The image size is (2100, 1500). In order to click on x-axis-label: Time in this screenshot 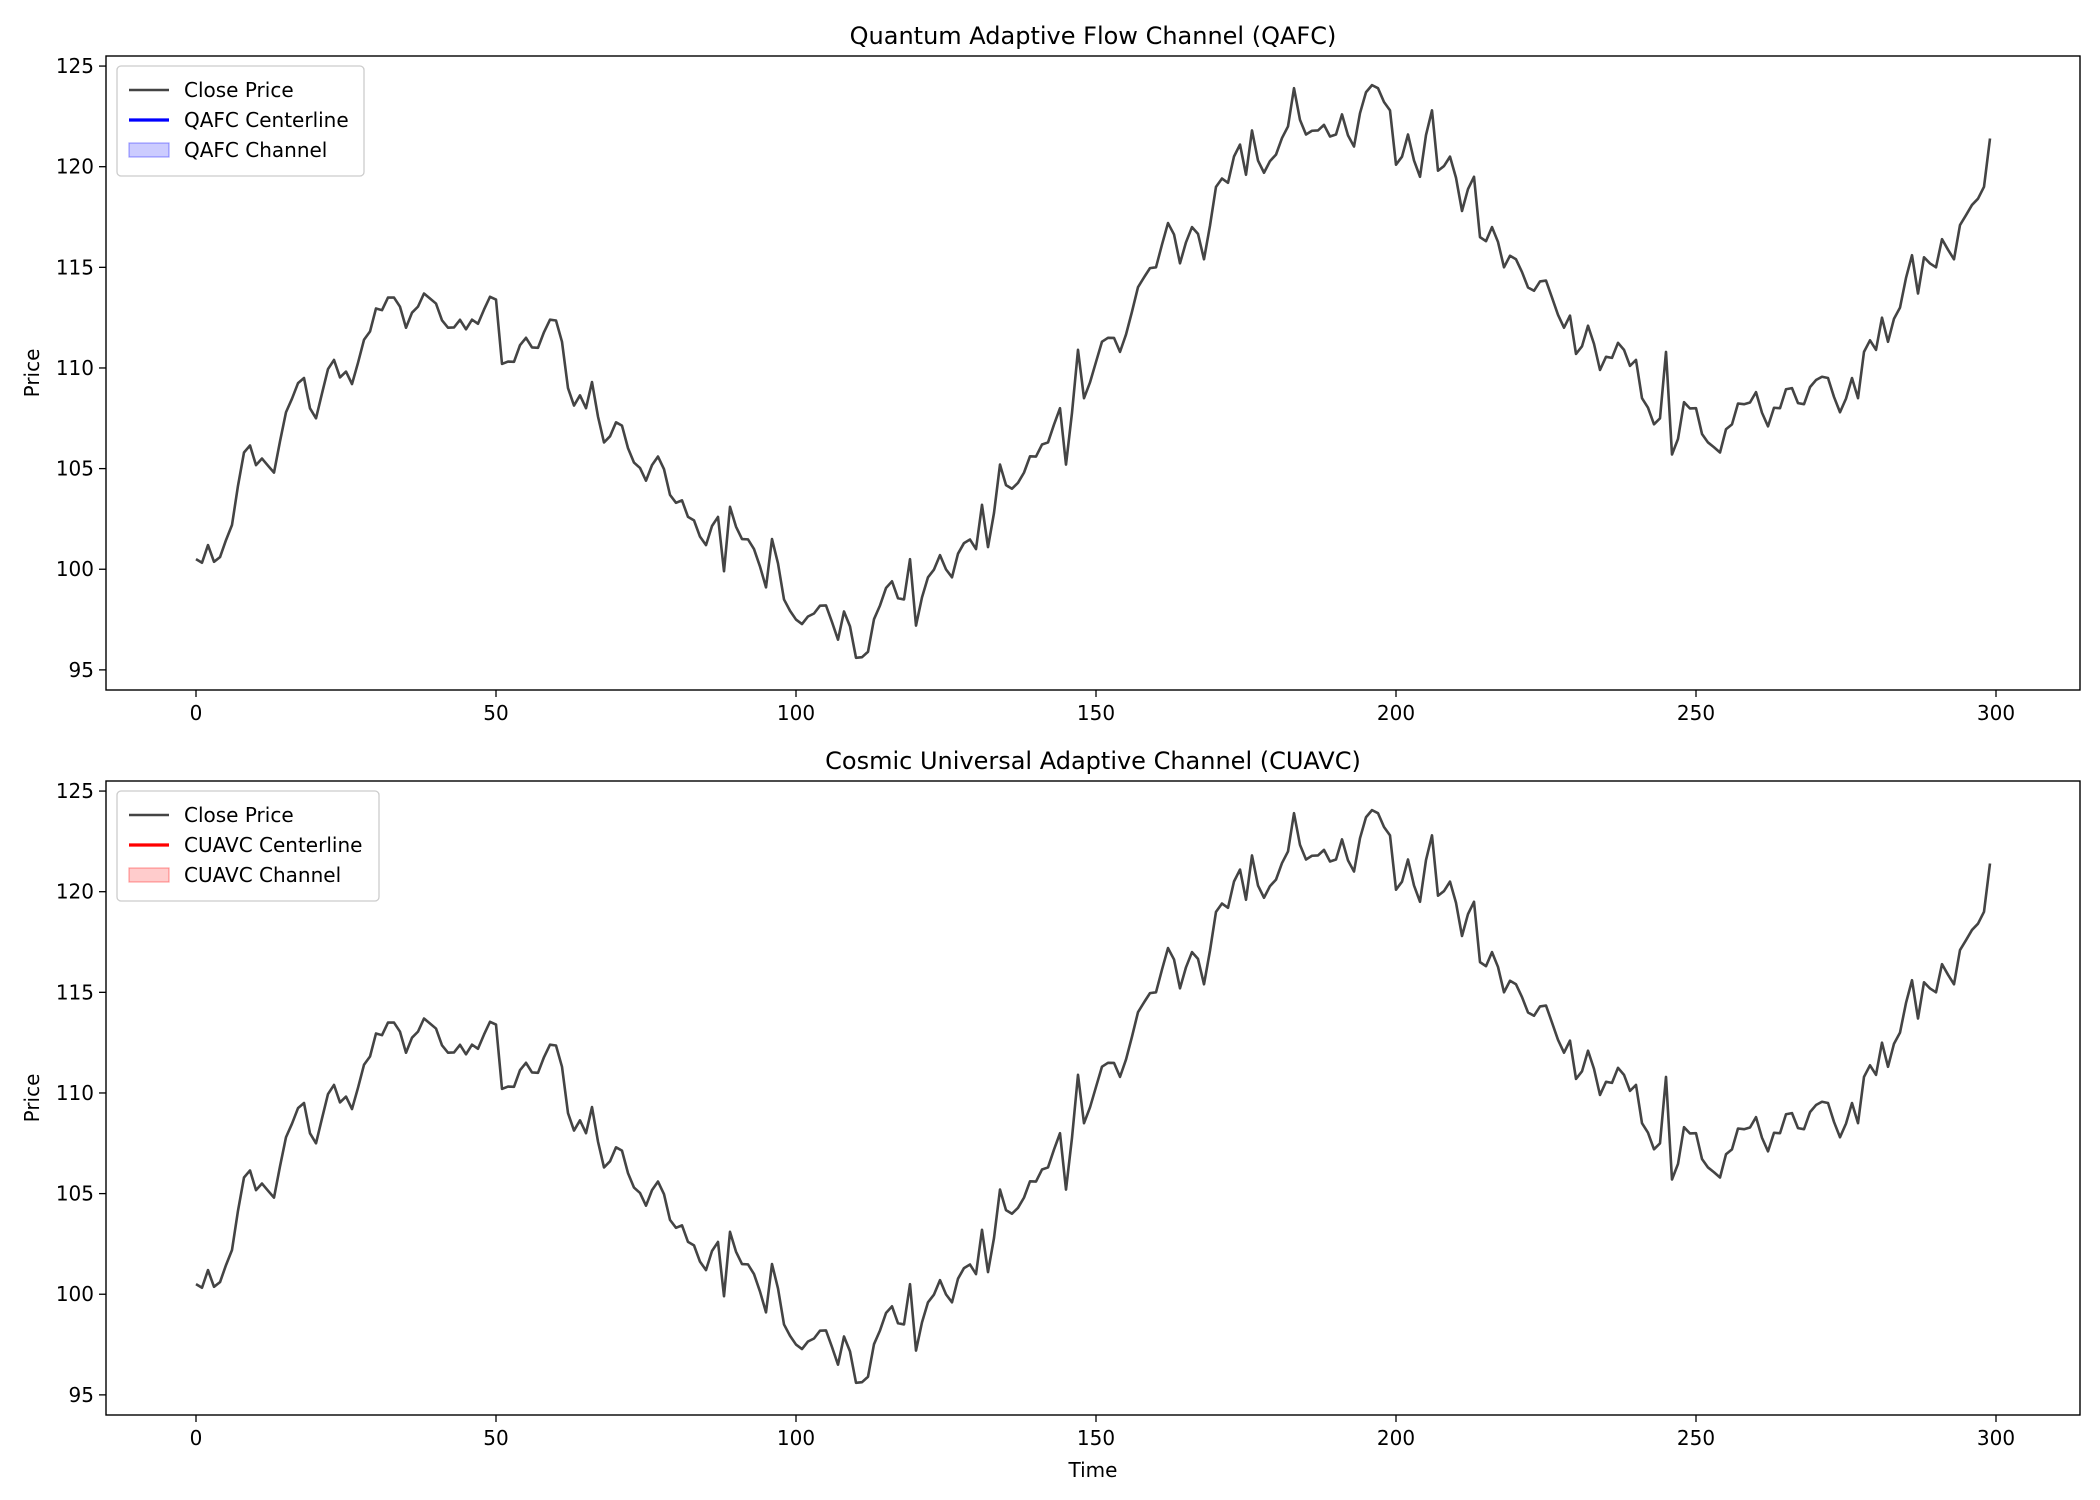, I will do `click(1093, 1470)`.